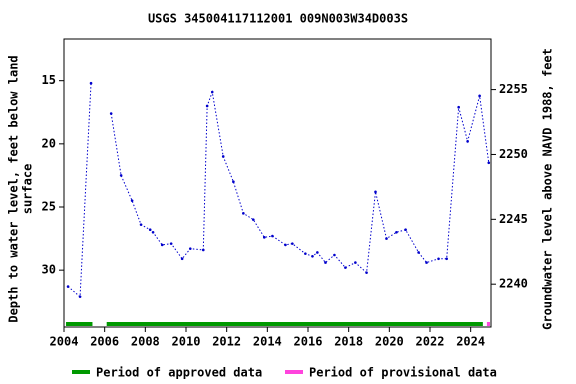 The width and height of the screenshot is (576, 384). Describe the element at coordinates (104, 342) in the screenshot. I see `x-tick-label: 2006` at that location.